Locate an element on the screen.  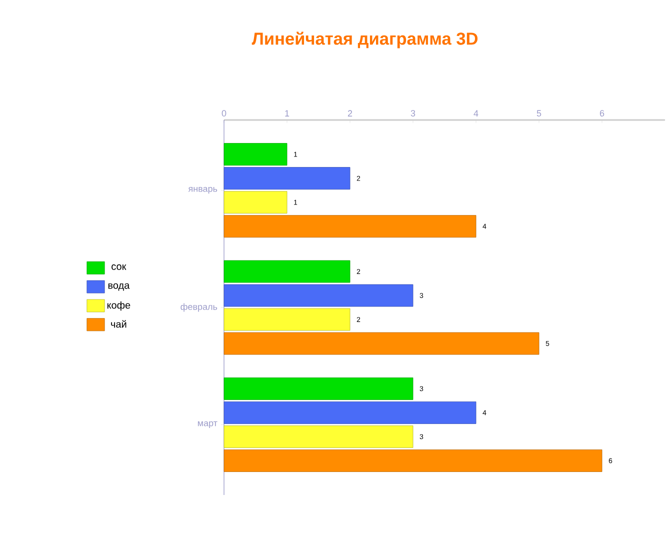
legend-label: вода is located at coordinates (119, 287).